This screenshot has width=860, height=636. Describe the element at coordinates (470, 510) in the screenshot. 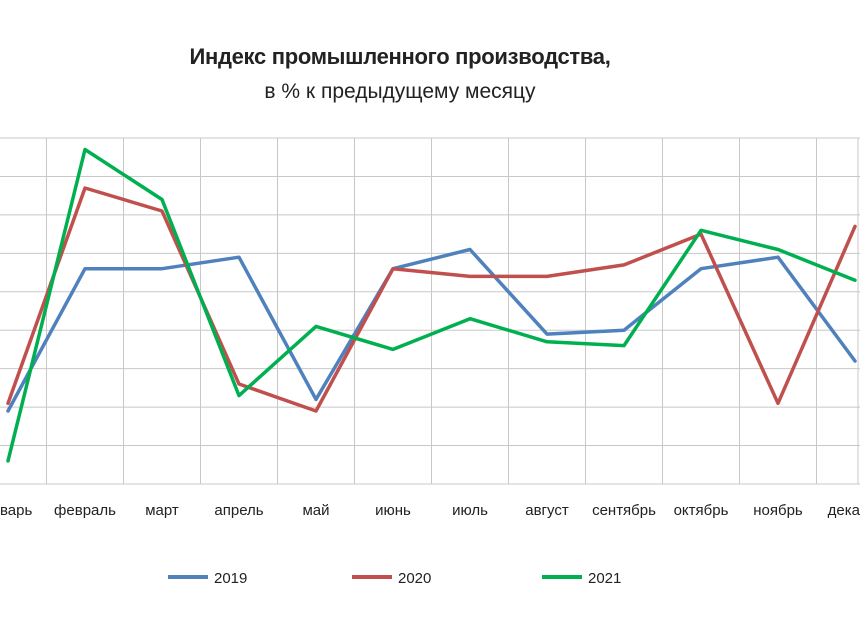

I see `x-tick-label: июль` at that location.